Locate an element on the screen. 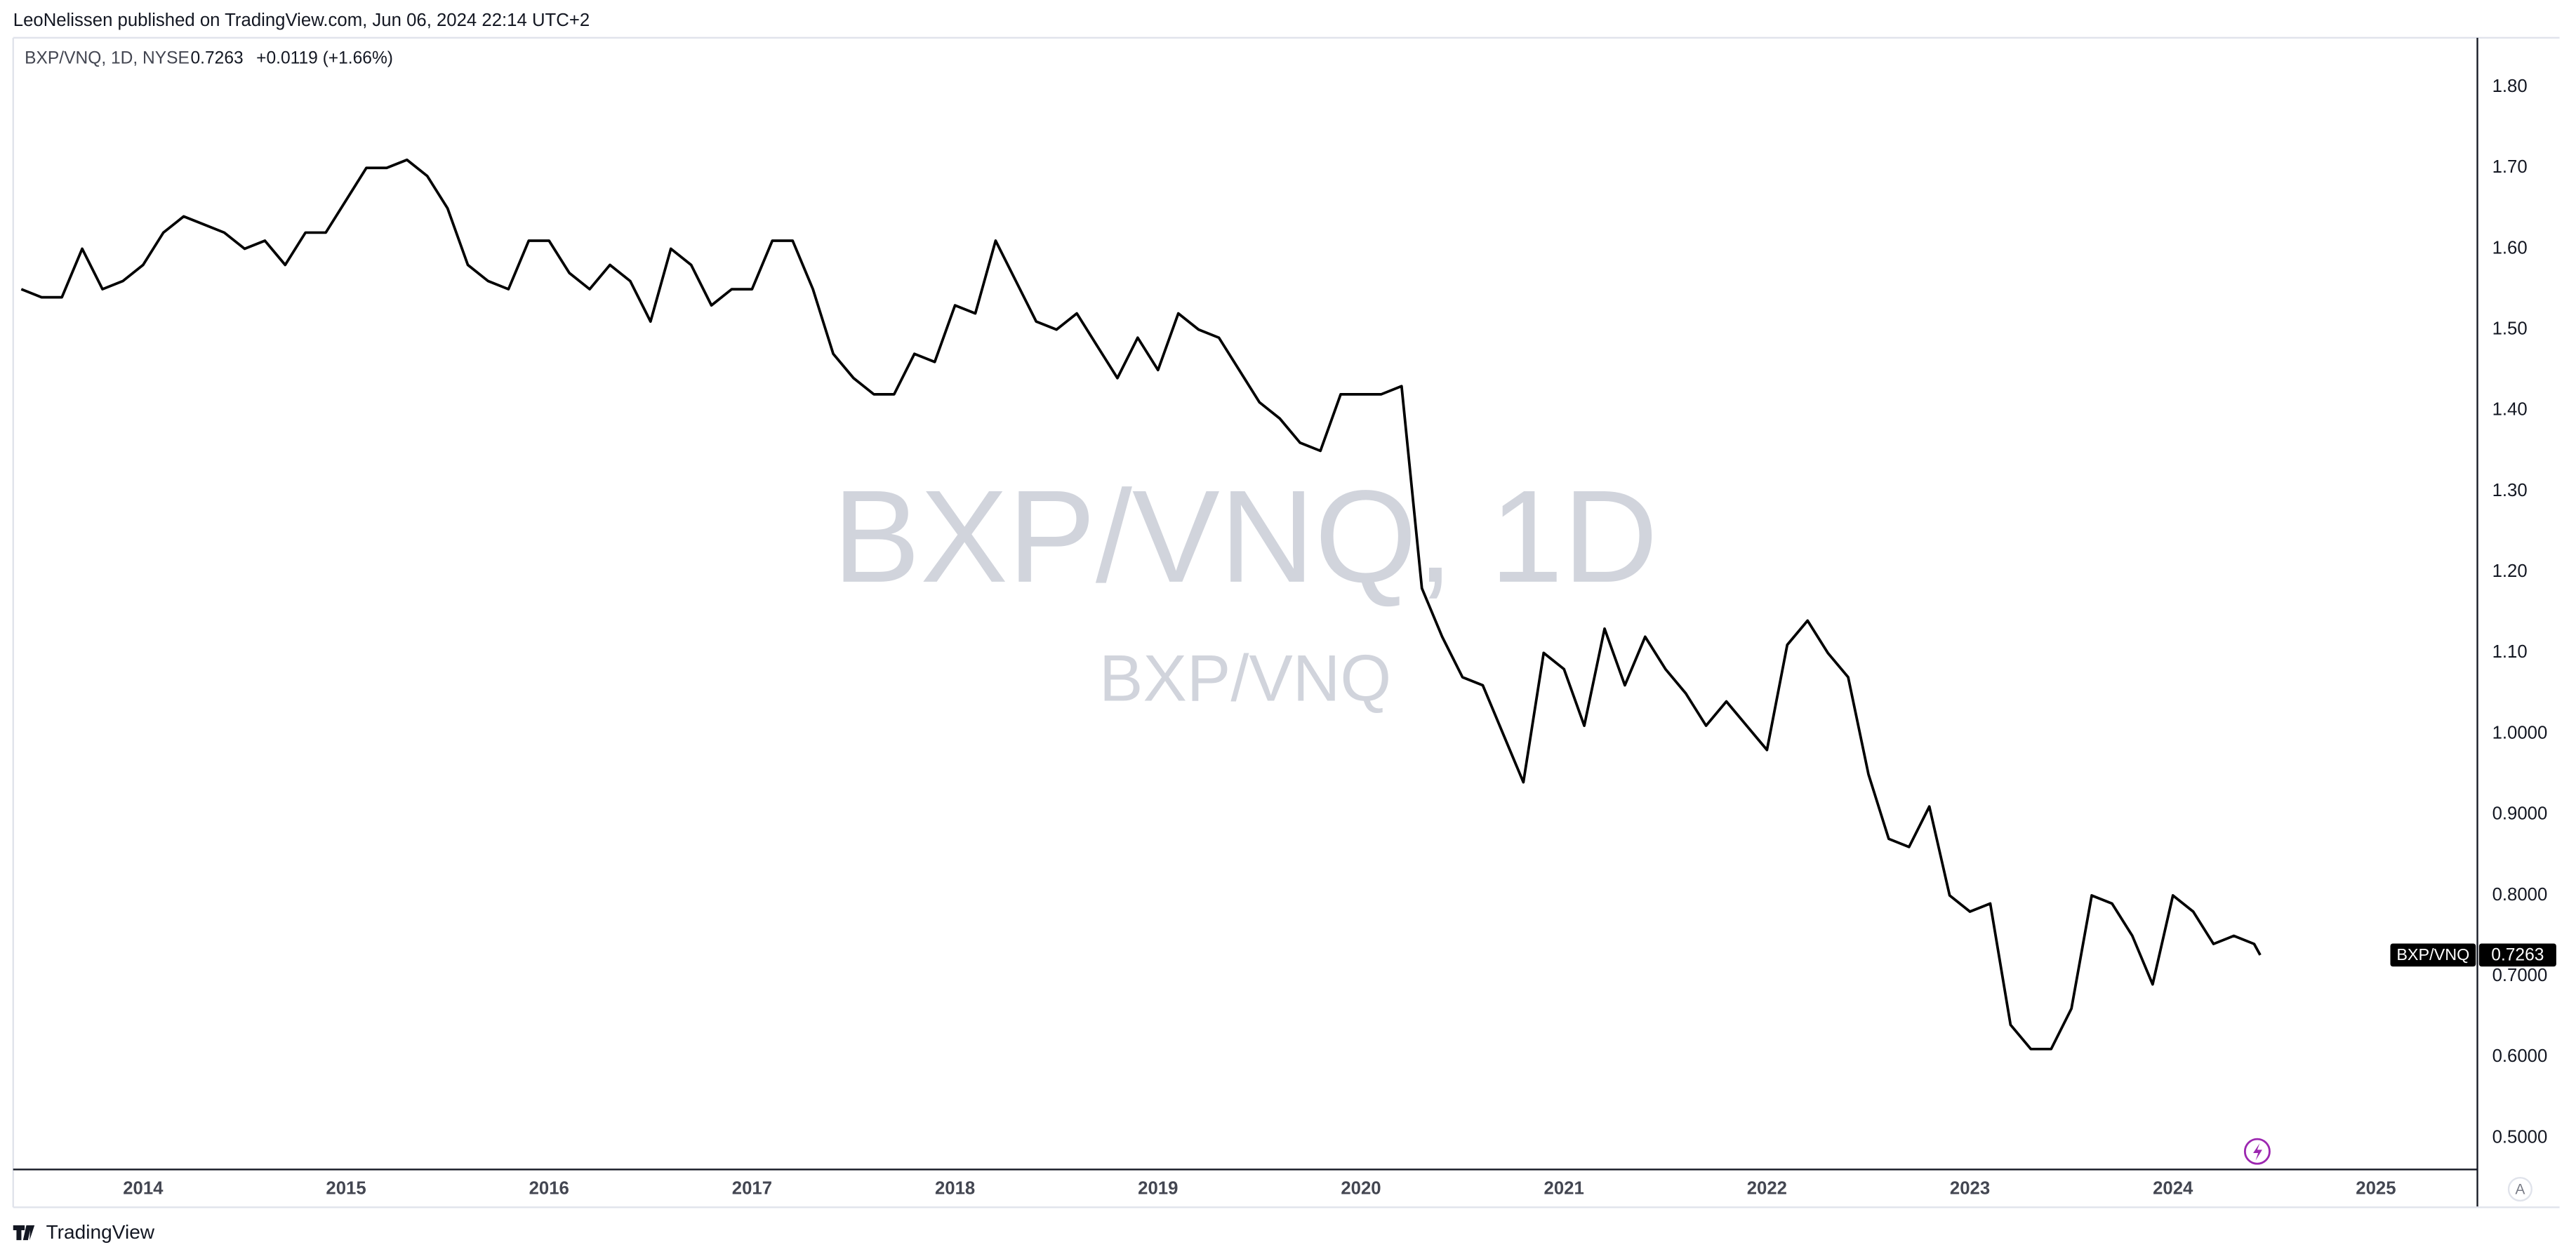 Image resolution: width=2576 pixels, height=1259 pixels. y-tick-label: 1.20 is located at coordinates (2510, 571).